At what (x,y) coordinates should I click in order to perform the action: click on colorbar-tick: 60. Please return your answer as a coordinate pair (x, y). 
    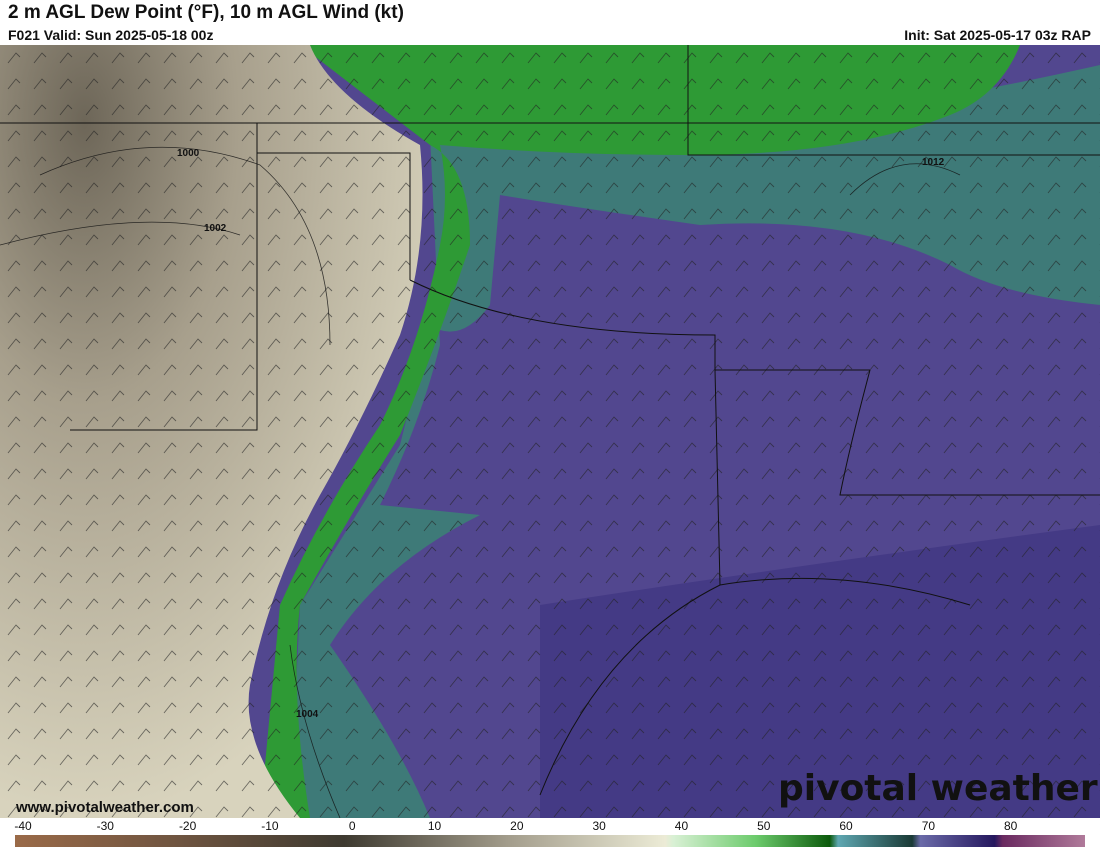
    Looking at the image, I should click on (846, 826).